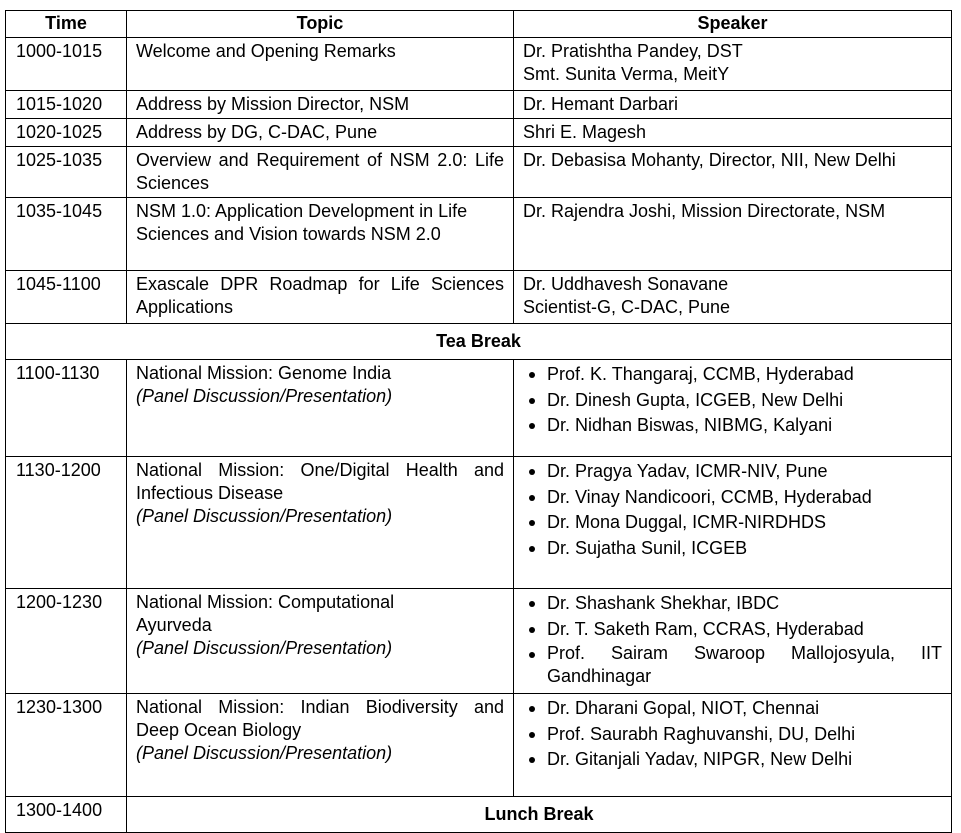  Describe the element at coordinates (66, 745) in the screenshot. I see `time-cell: 1230-1300` at that location.